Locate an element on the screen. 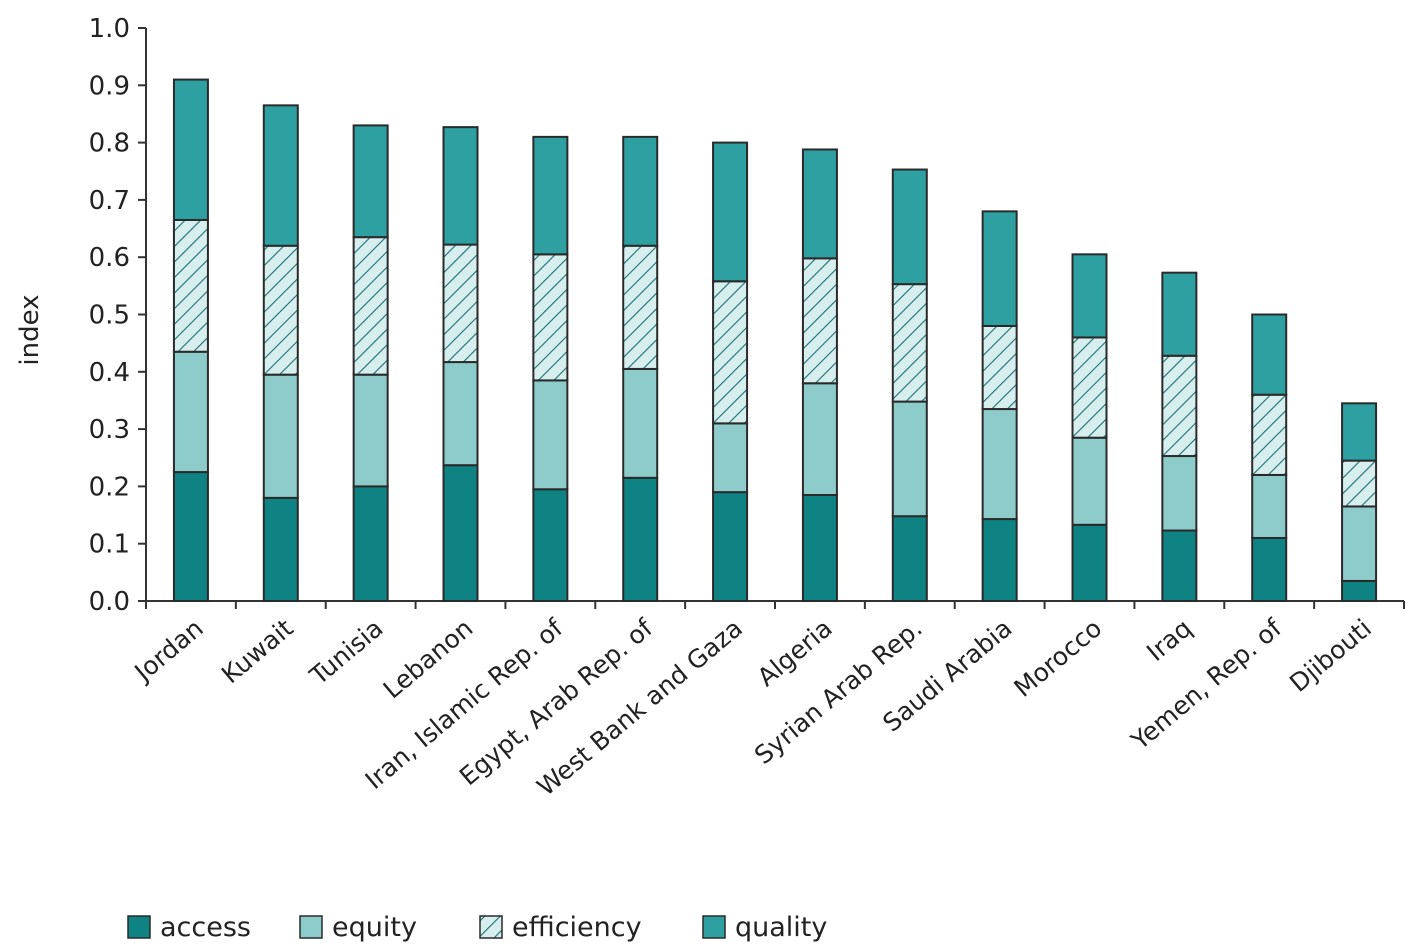 This screenshot has height=948, width=1406. y-tick-label: 0.0 is located at coordinates (109, 602).